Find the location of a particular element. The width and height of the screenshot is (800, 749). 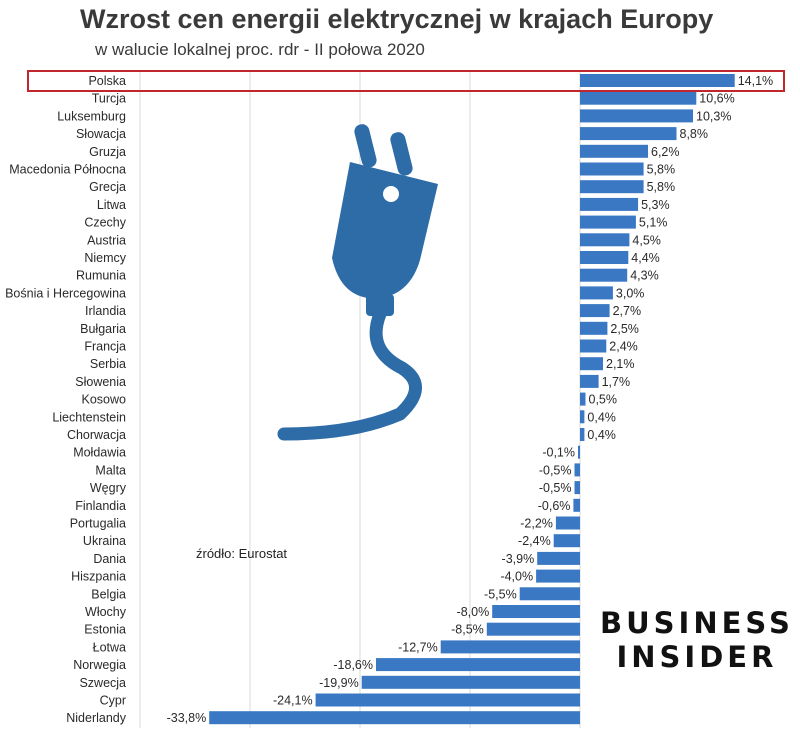

value-label: 10,3% is located at coordinates (713, 116).